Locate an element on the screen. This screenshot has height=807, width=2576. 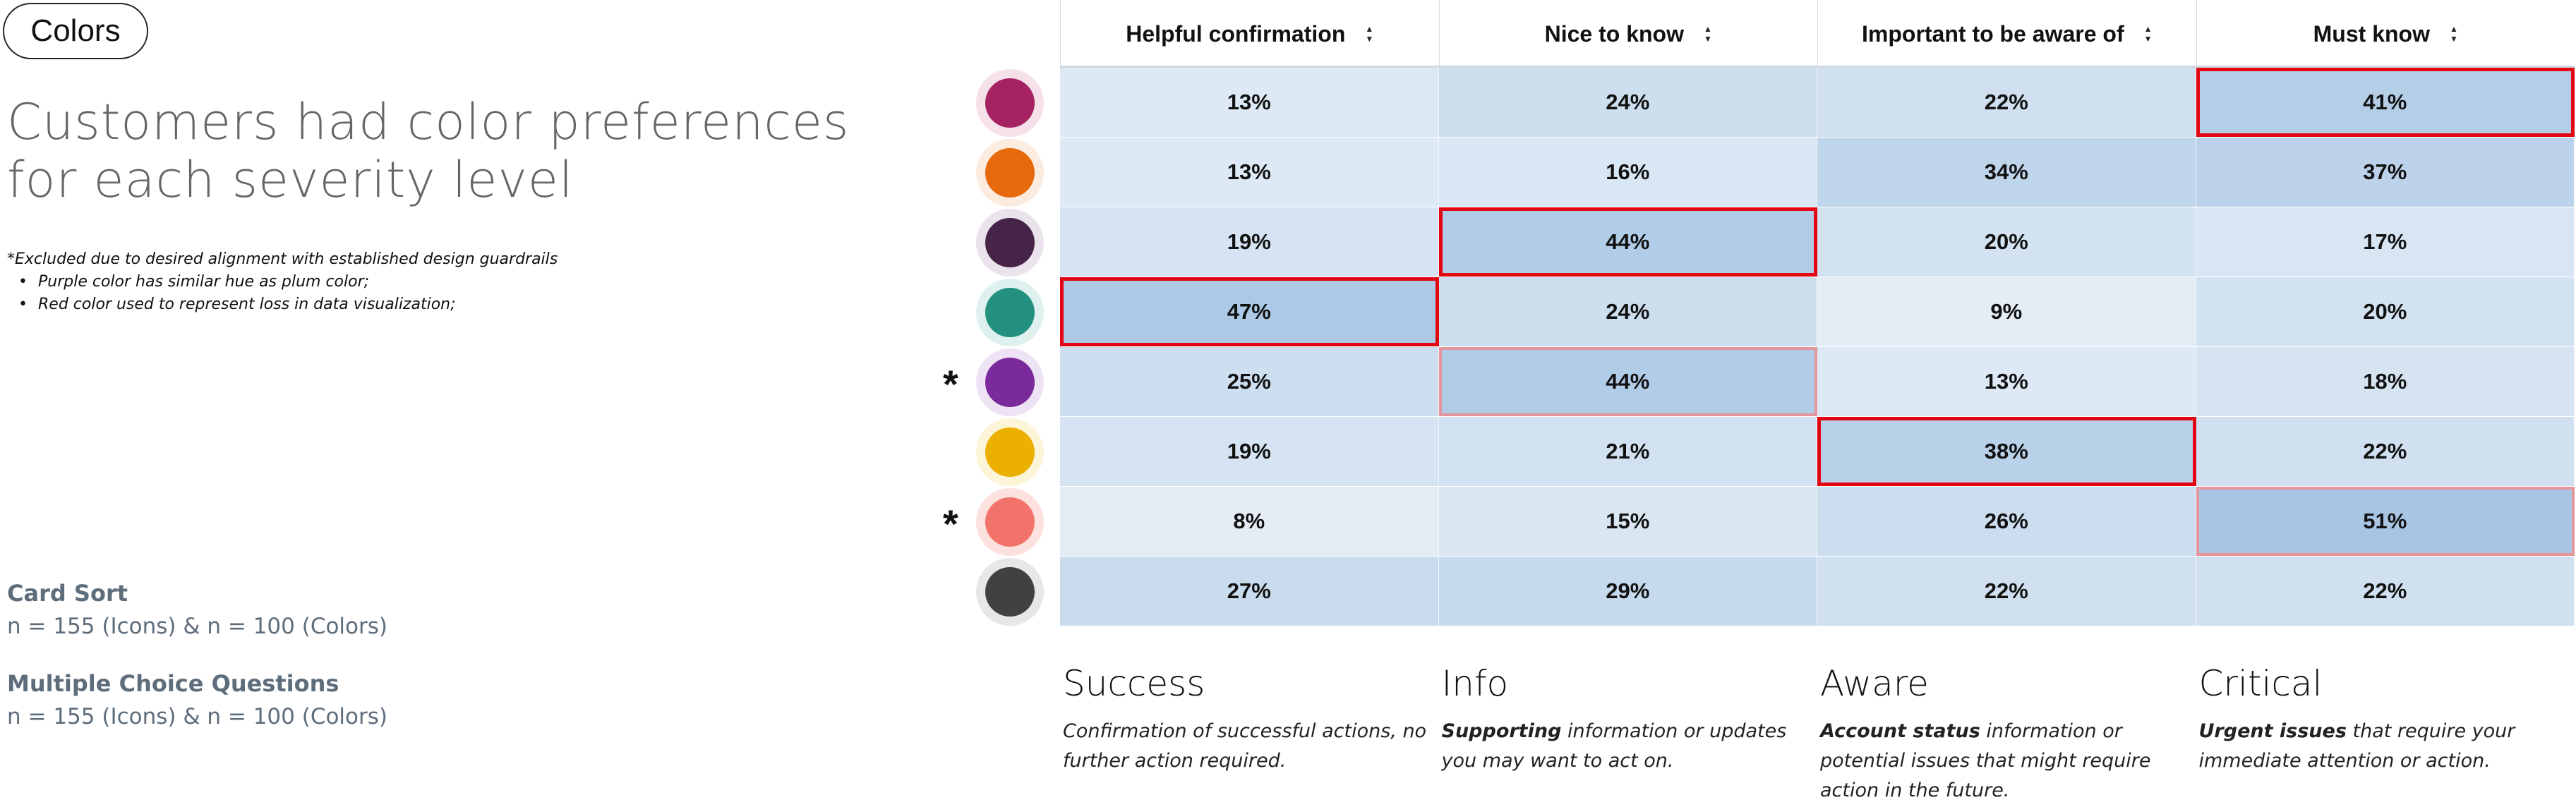
percentage-cell: 21% is located at coordinates (1627, 451).